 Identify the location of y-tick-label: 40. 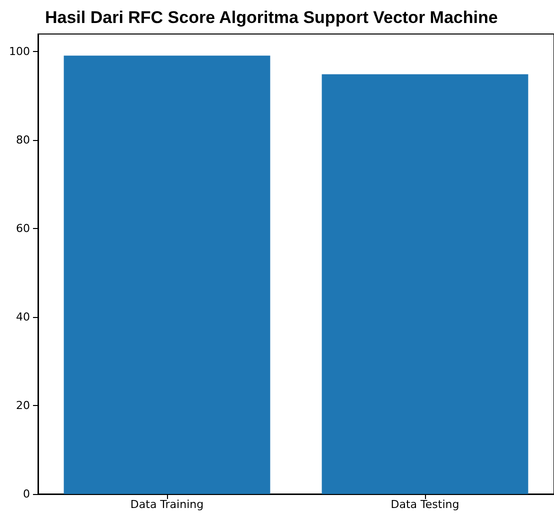
(23, 317).